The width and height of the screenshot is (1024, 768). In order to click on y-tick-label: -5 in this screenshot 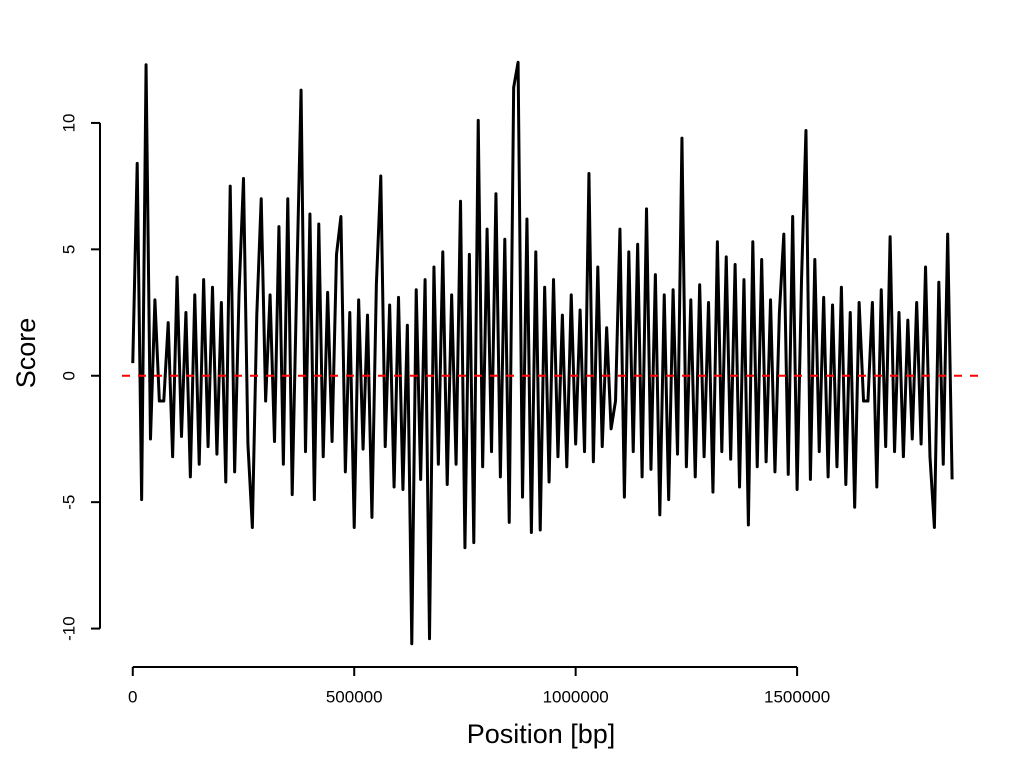, I will do `click(68, 502)`.